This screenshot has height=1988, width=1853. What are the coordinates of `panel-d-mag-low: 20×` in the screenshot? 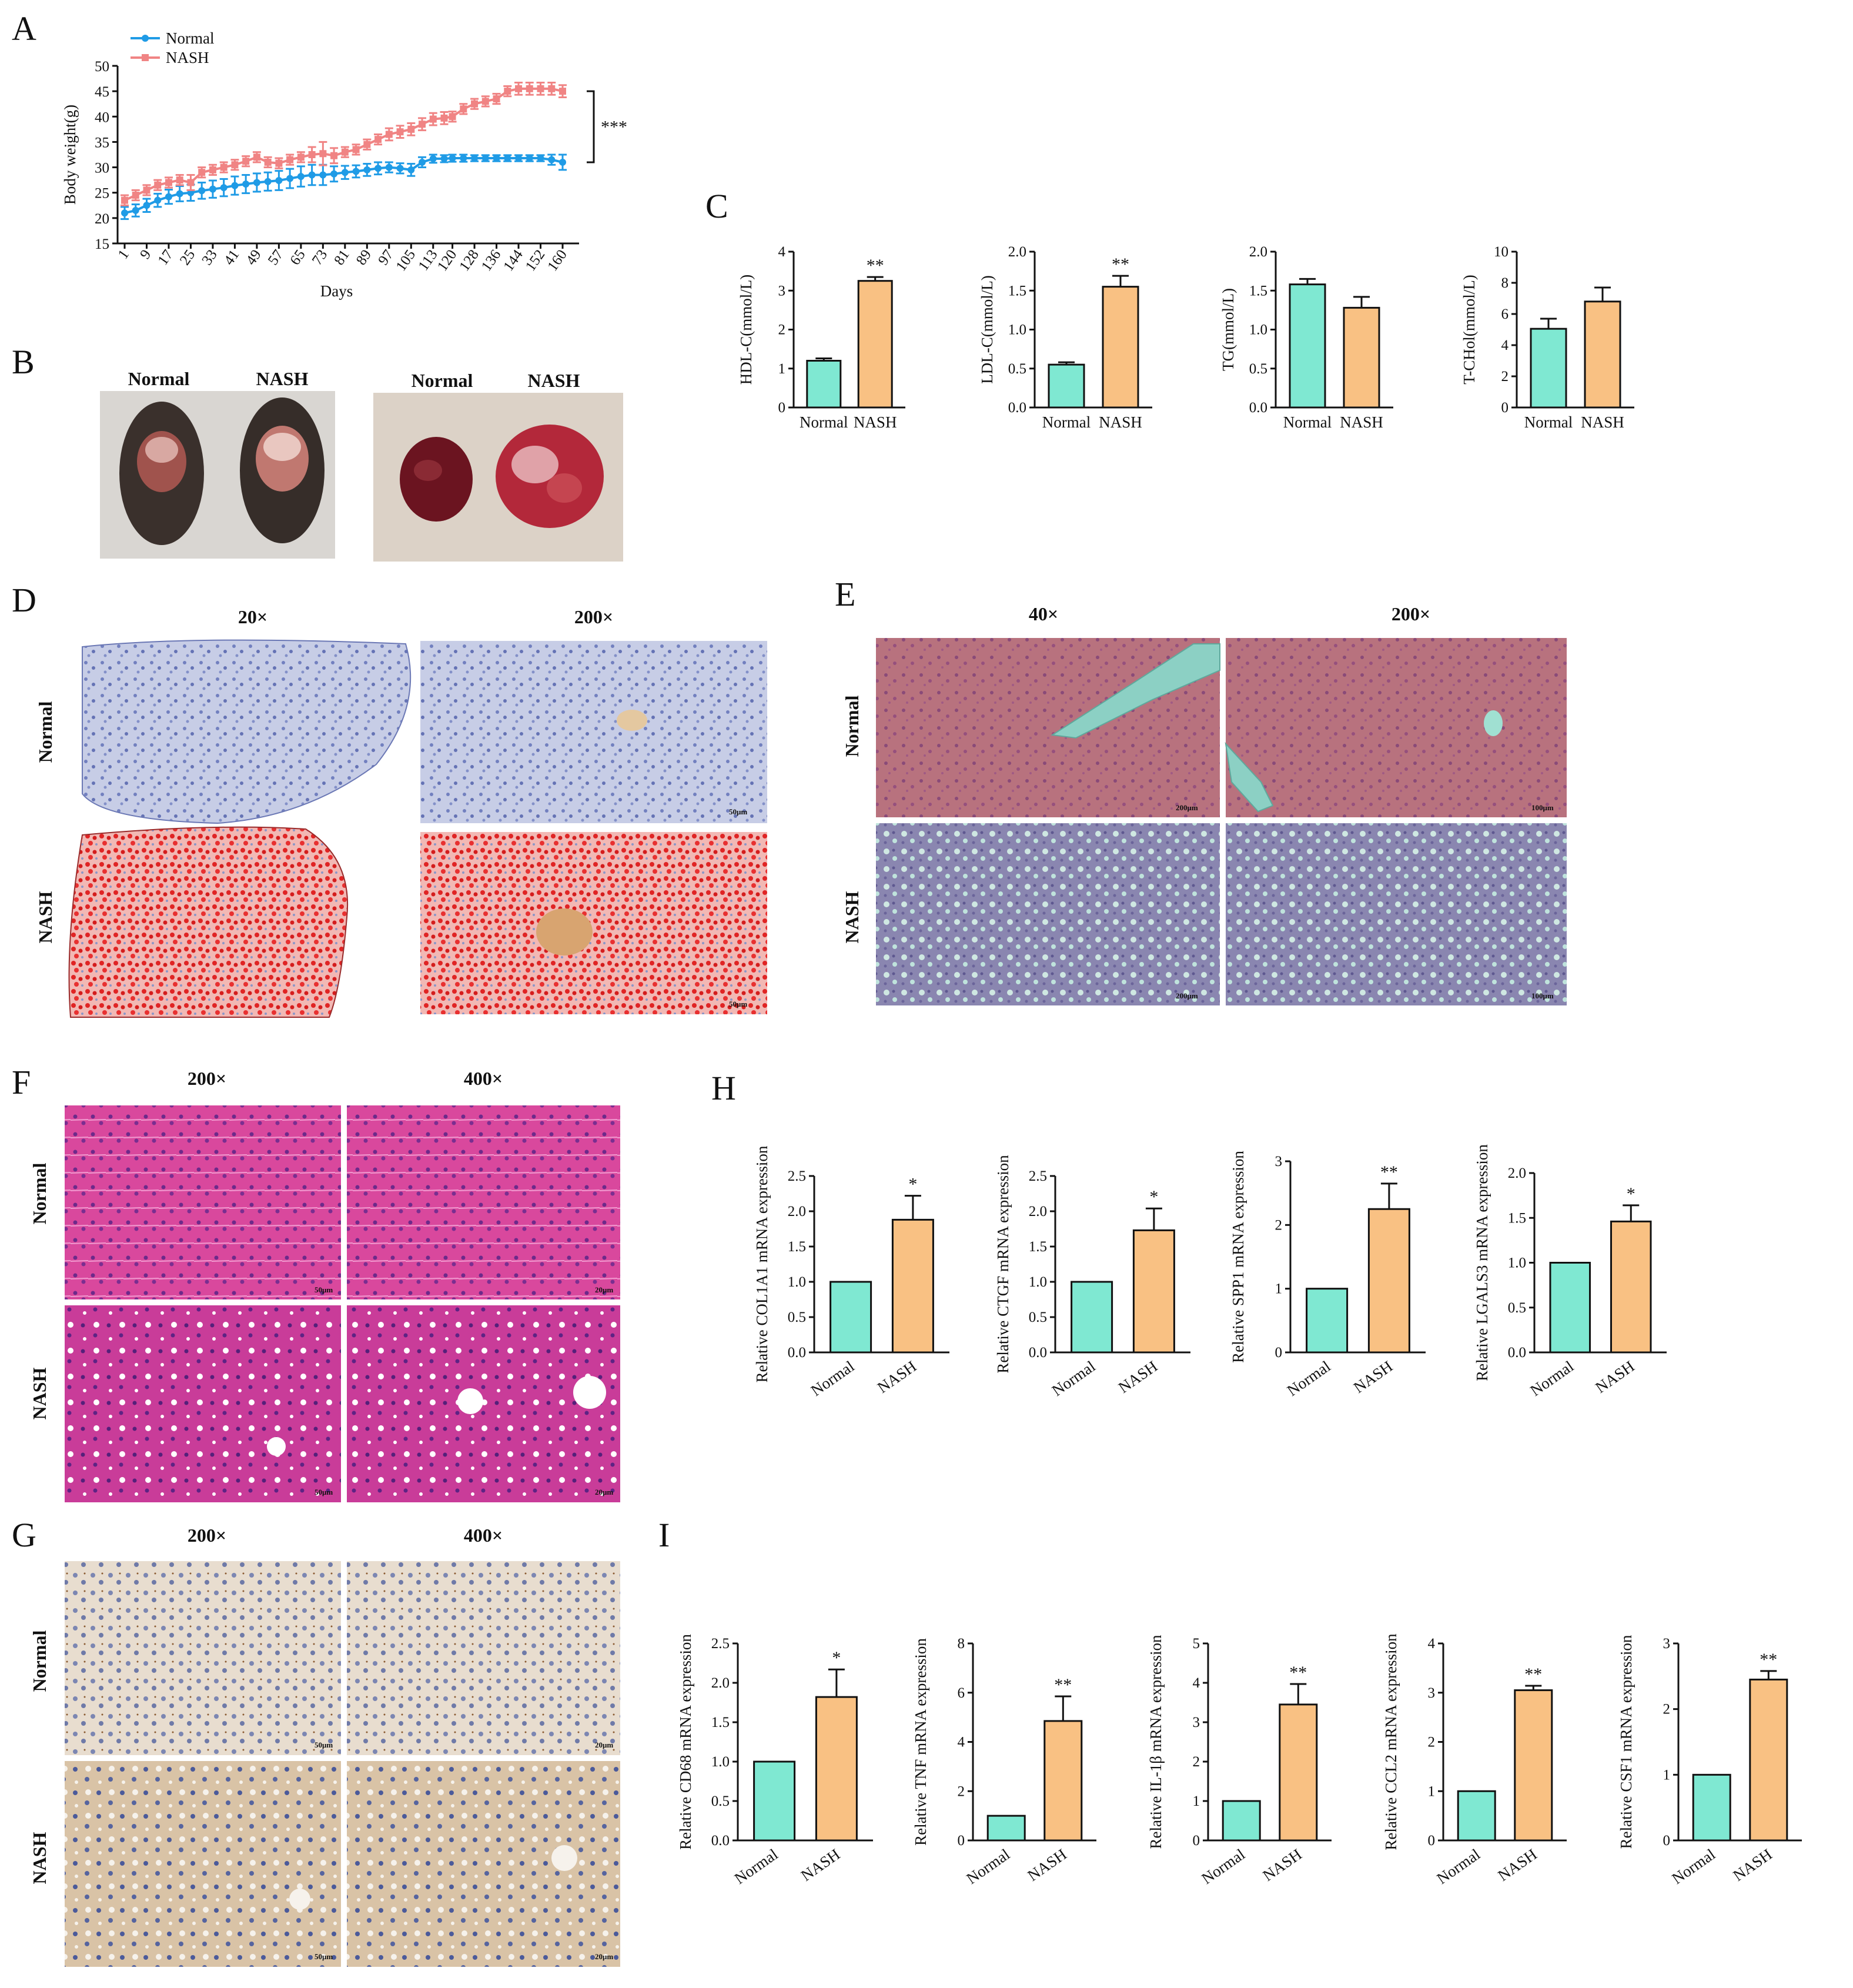 It's located at (252, 616).